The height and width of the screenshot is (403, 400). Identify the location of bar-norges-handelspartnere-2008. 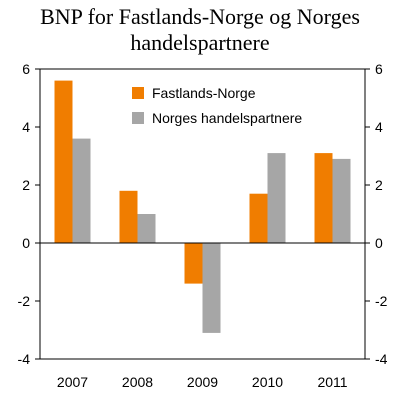
(146, 228).